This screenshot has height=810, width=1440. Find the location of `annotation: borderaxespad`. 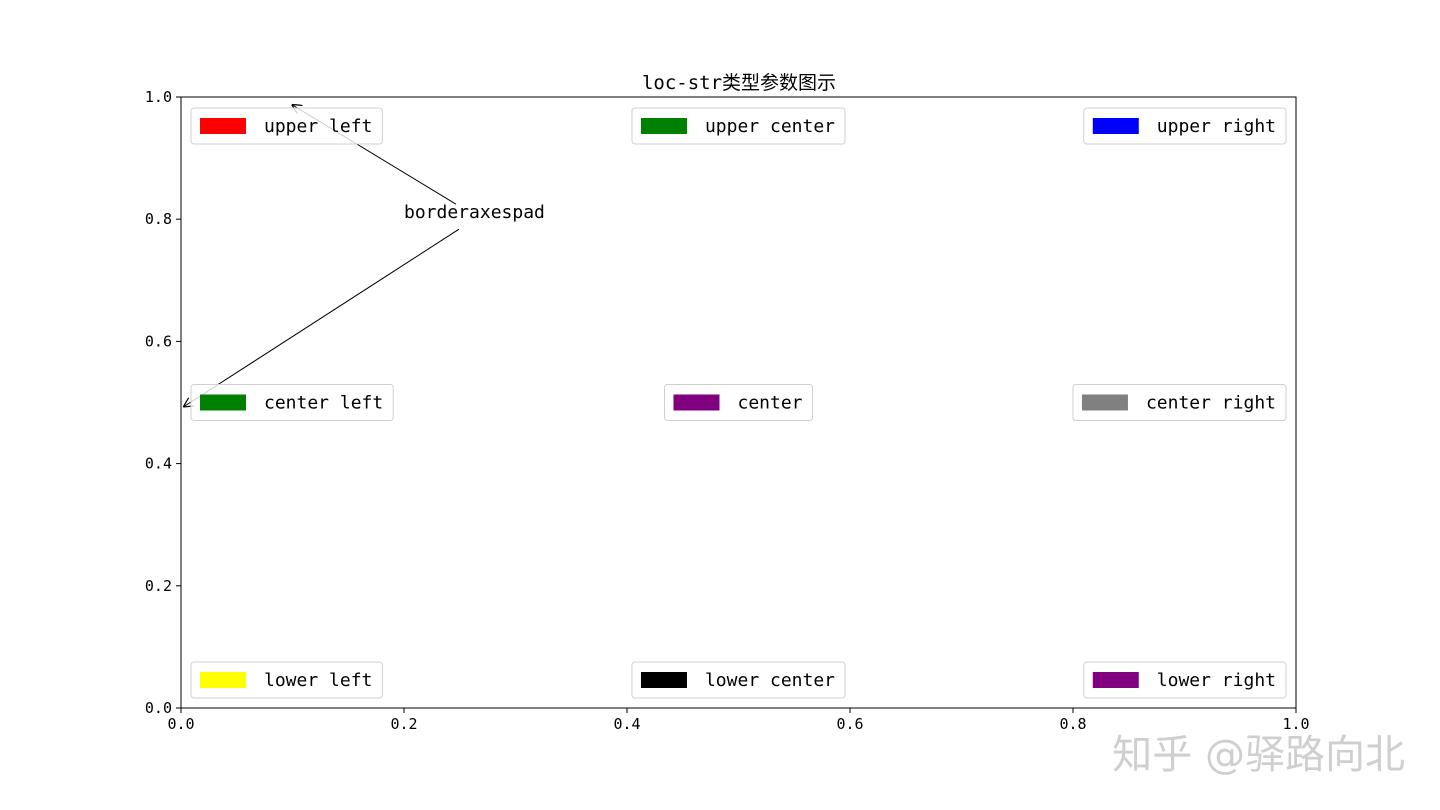

annotation: borderaxespad is located at coordinates (364, 256).